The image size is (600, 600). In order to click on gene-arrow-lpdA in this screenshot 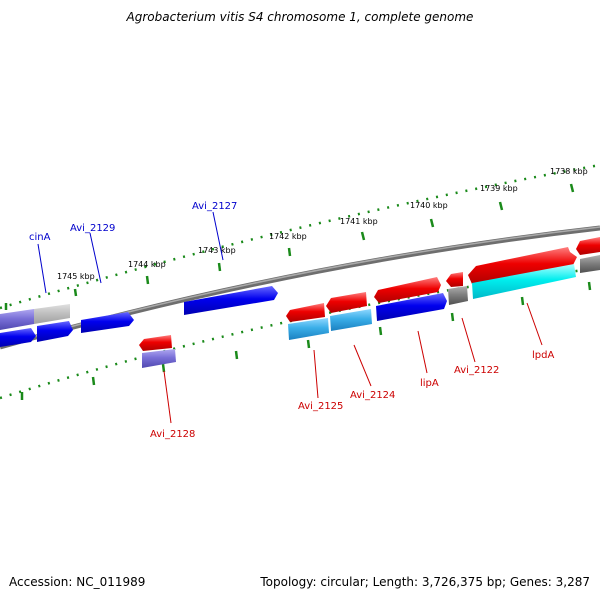, I will do `click(522, 265)`.